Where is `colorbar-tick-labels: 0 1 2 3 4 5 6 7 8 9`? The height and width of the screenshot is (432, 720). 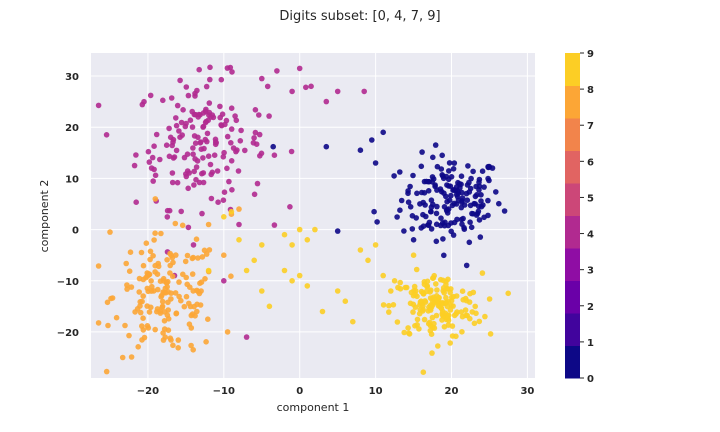
colorbar-tick-labels: 0 1 2 3 4 5 6 7 8 9 is located at coordinates (590, 217).